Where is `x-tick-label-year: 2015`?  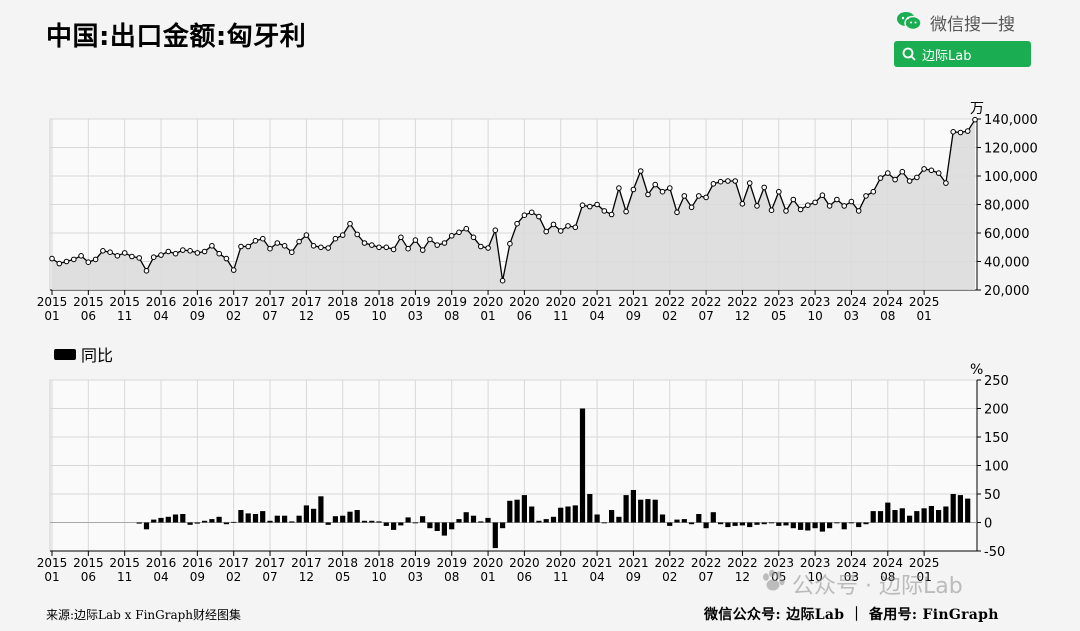 x-tick-label-year: 2015 is located at coordinates (52, 302).